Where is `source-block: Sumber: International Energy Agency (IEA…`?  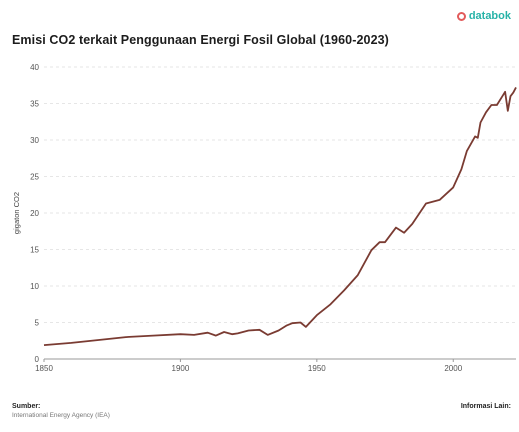 source-block: Sumber: International Energy Agency (IEA… is located at coordinates (61, 411).